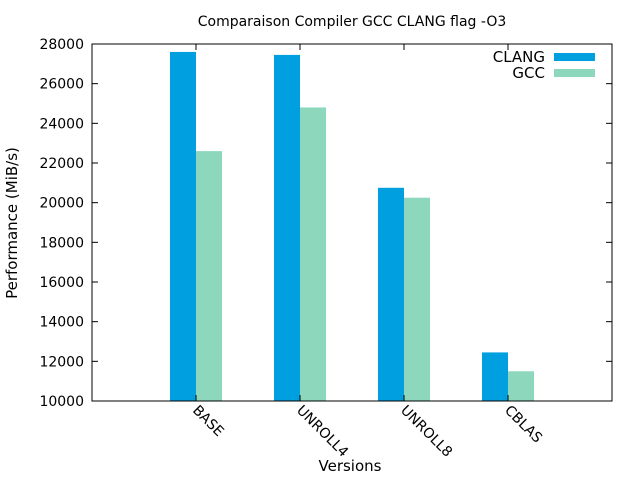 The width and height of the screenshot is (640, 480). What do you see at coordinates (426, 432) in the screenshot?
I see `x-tick-label: UNROLL8` at bounding box center [426, 432].